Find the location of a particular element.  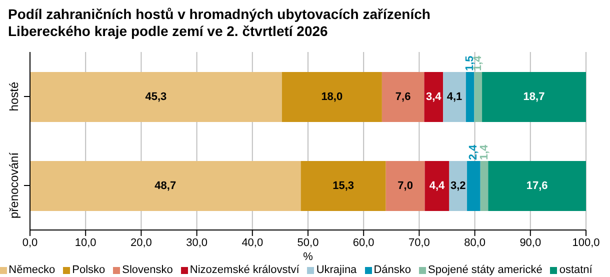

data-label: 3,4 is located at coordinates (434, 97).